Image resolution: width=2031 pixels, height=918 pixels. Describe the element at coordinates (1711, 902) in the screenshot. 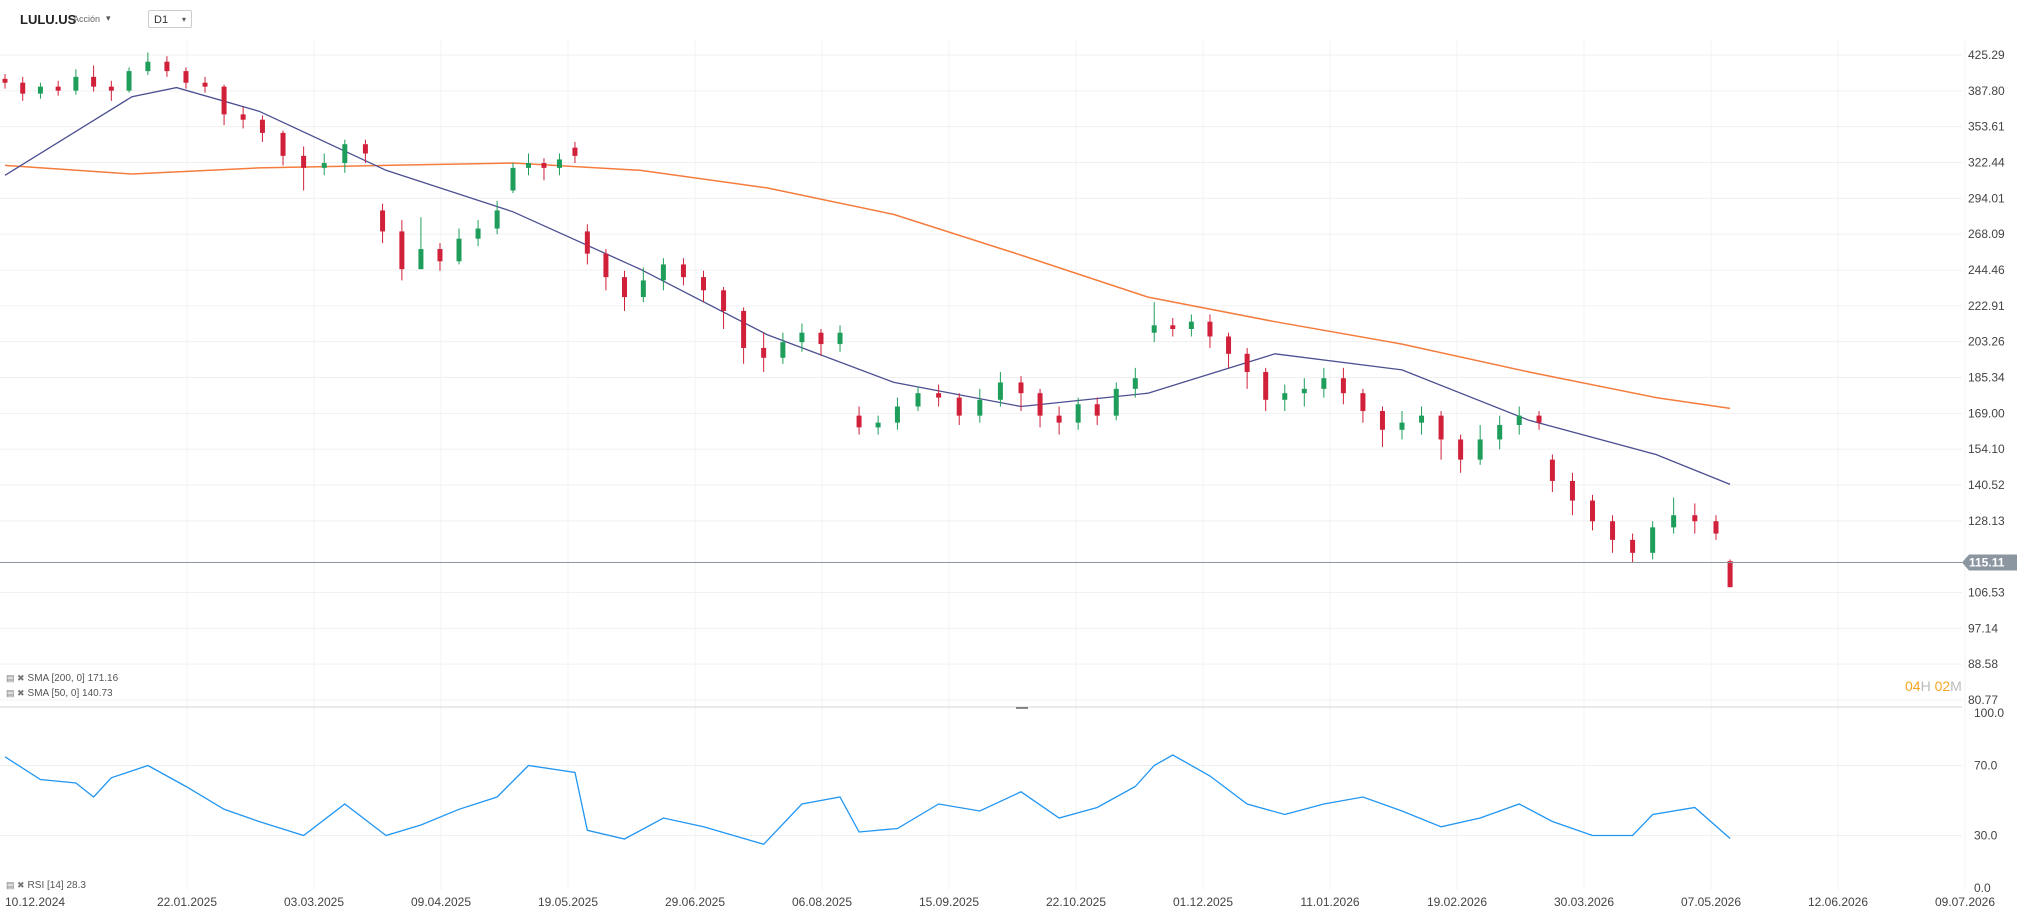

I see `x-tick-label: 07.05.2026` at that location.